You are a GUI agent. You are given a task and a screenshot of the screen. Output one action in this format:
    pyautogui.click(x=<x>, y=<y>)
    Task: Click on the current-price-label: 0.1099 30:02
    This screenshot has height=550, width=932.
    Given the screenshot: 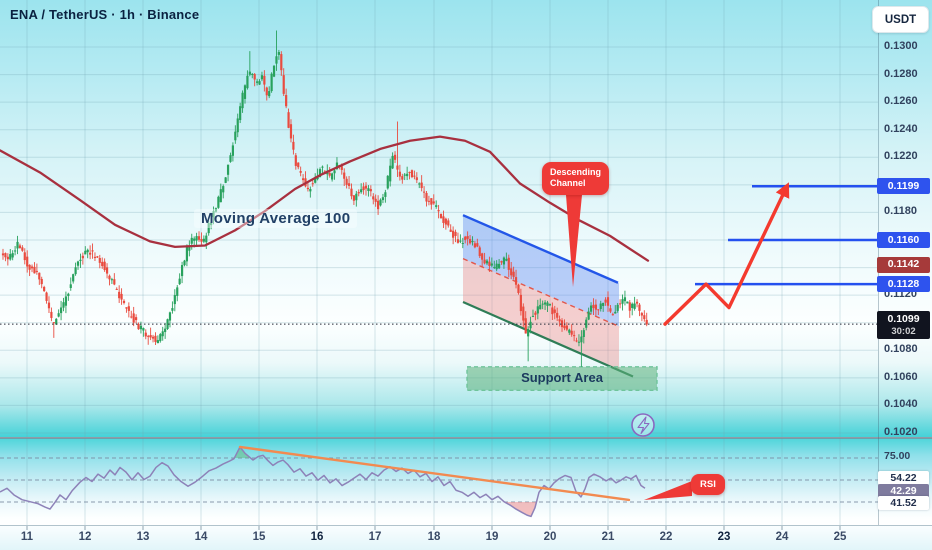 What is the action you would take?
    pyautogui.click(x=903, y=325)
    